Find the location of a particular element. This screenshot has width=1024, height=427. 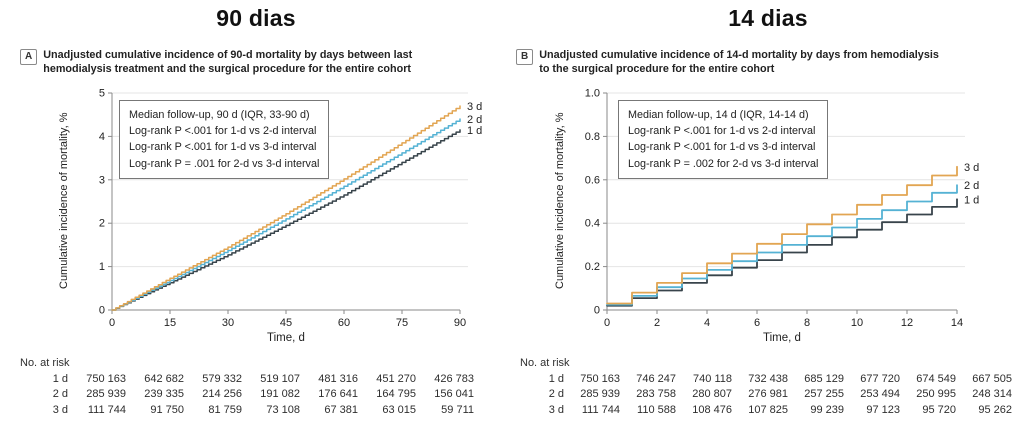

risk-cell: 280 807 is located at coordinates (712, 394).